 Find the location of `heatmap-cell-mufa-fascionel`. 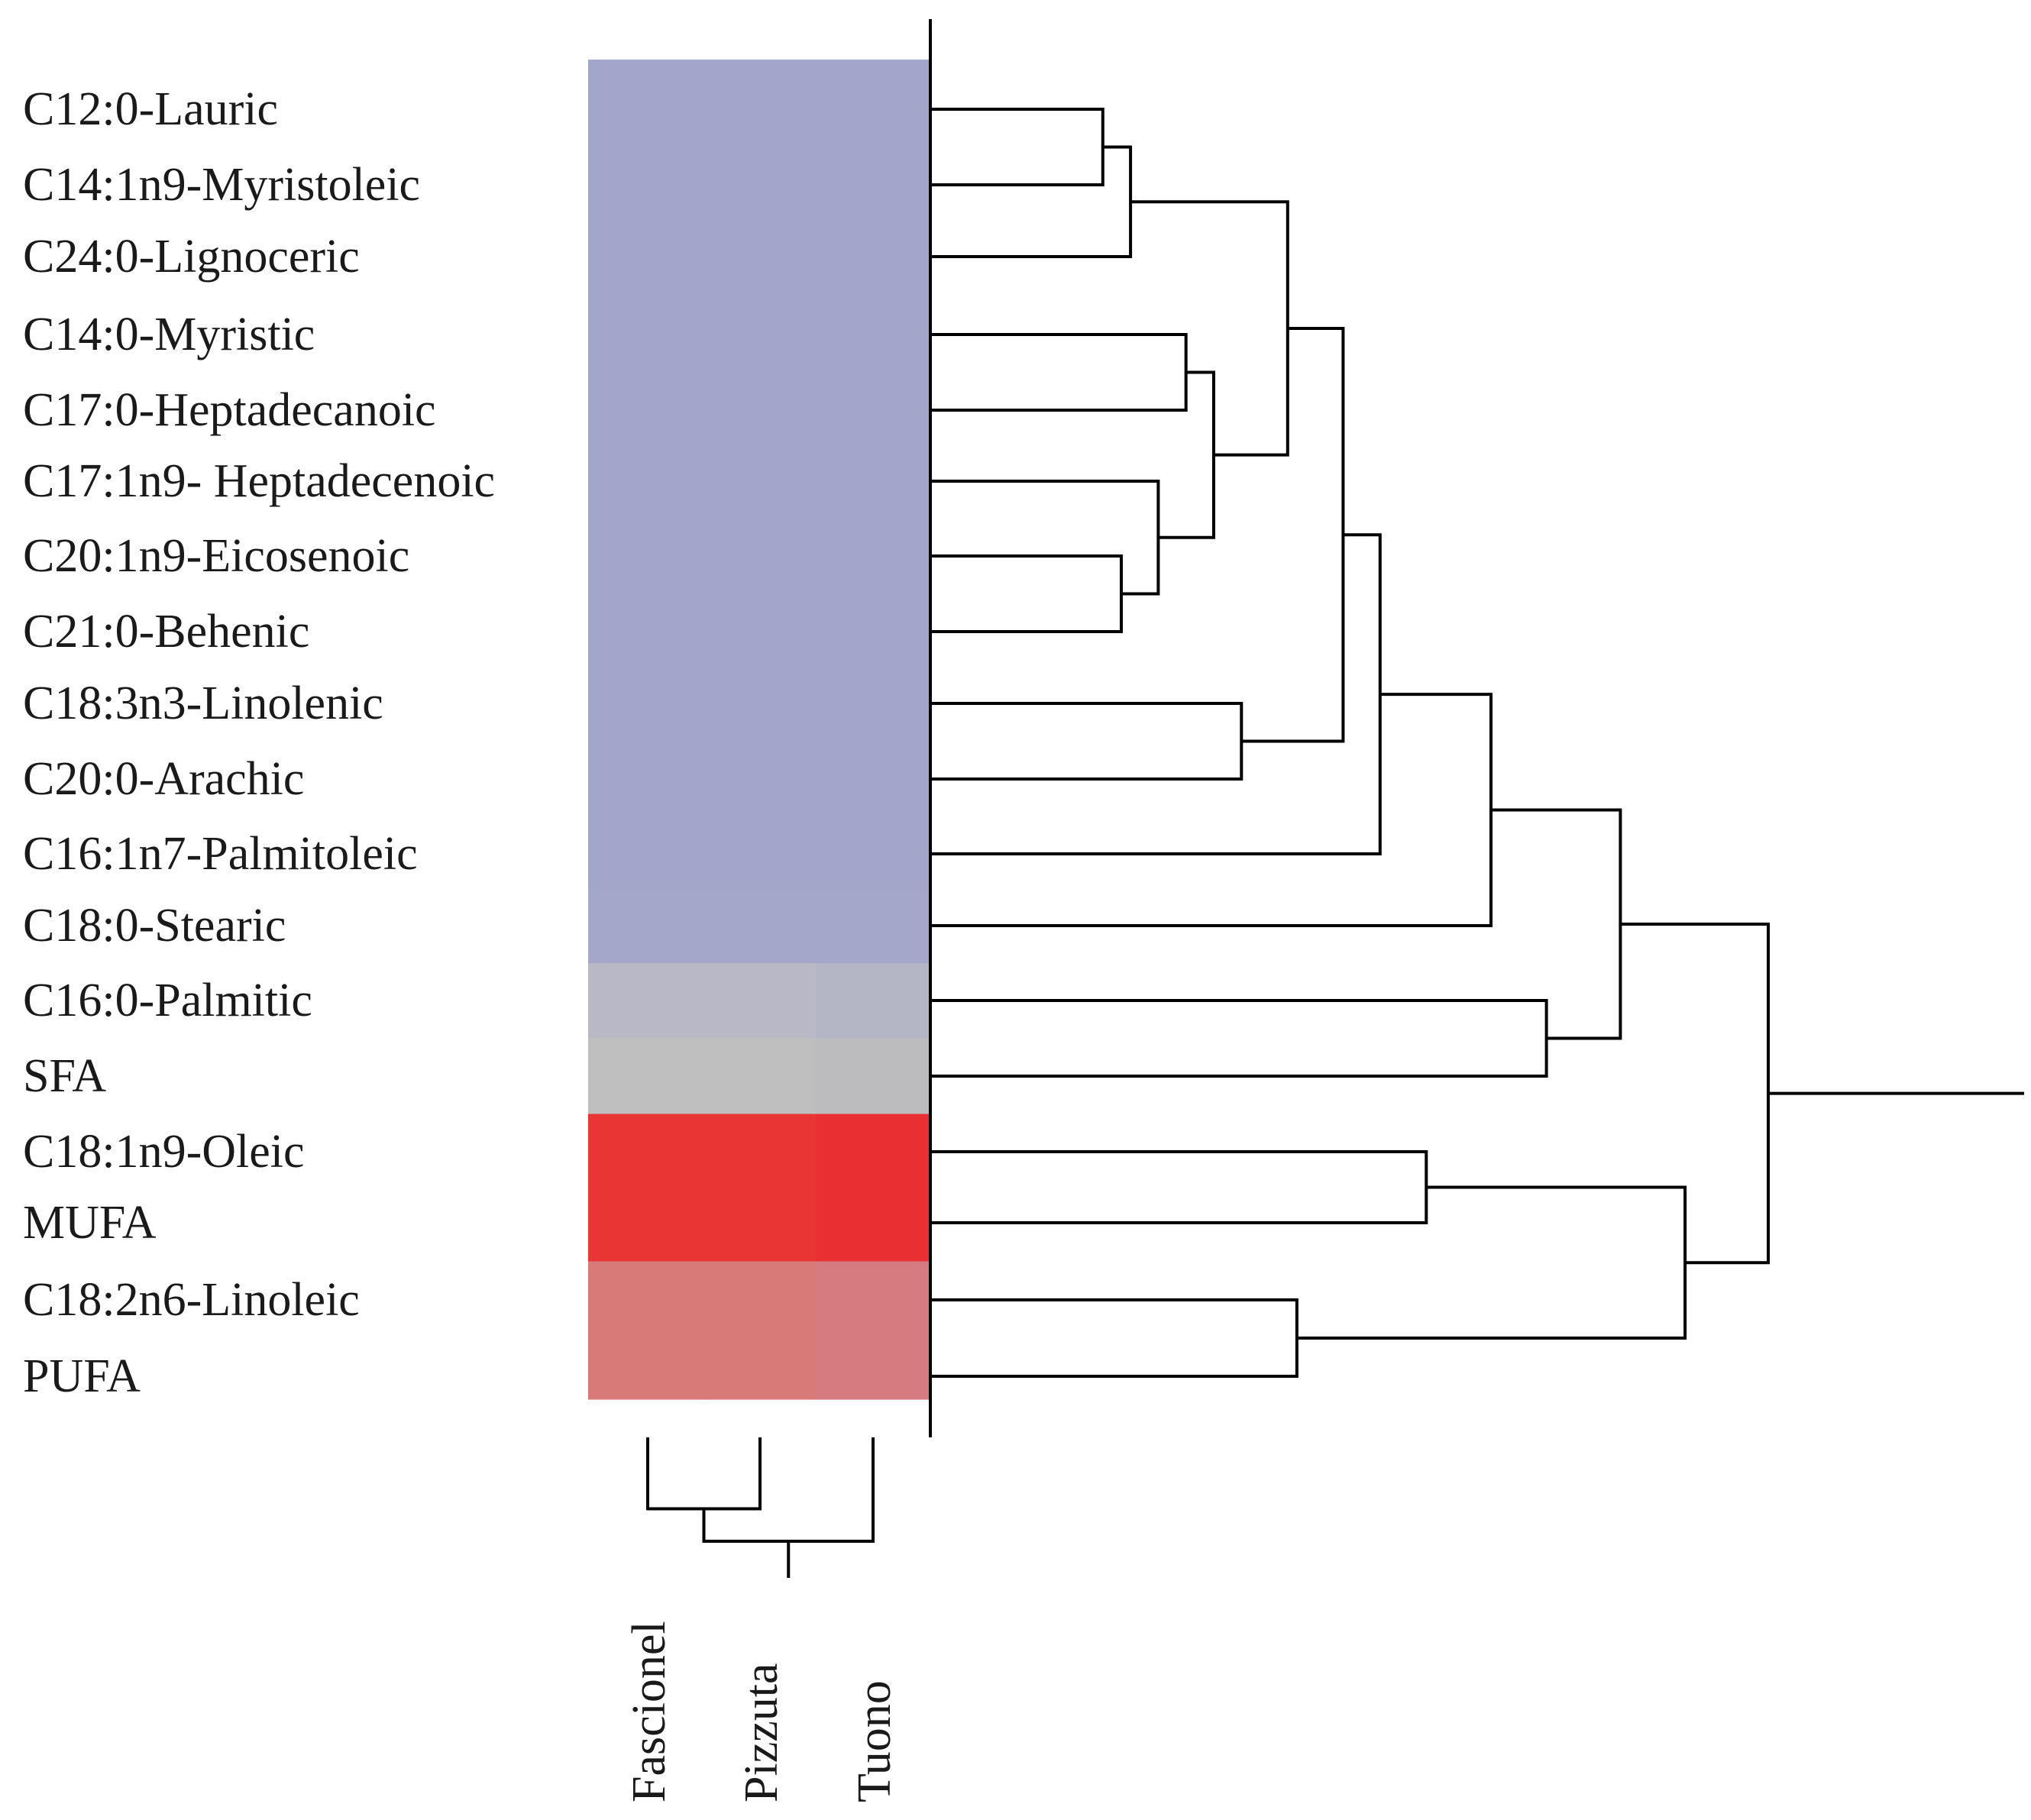

heatmap-cell-mufa-fascionel is located at coordinates (645, 1224).